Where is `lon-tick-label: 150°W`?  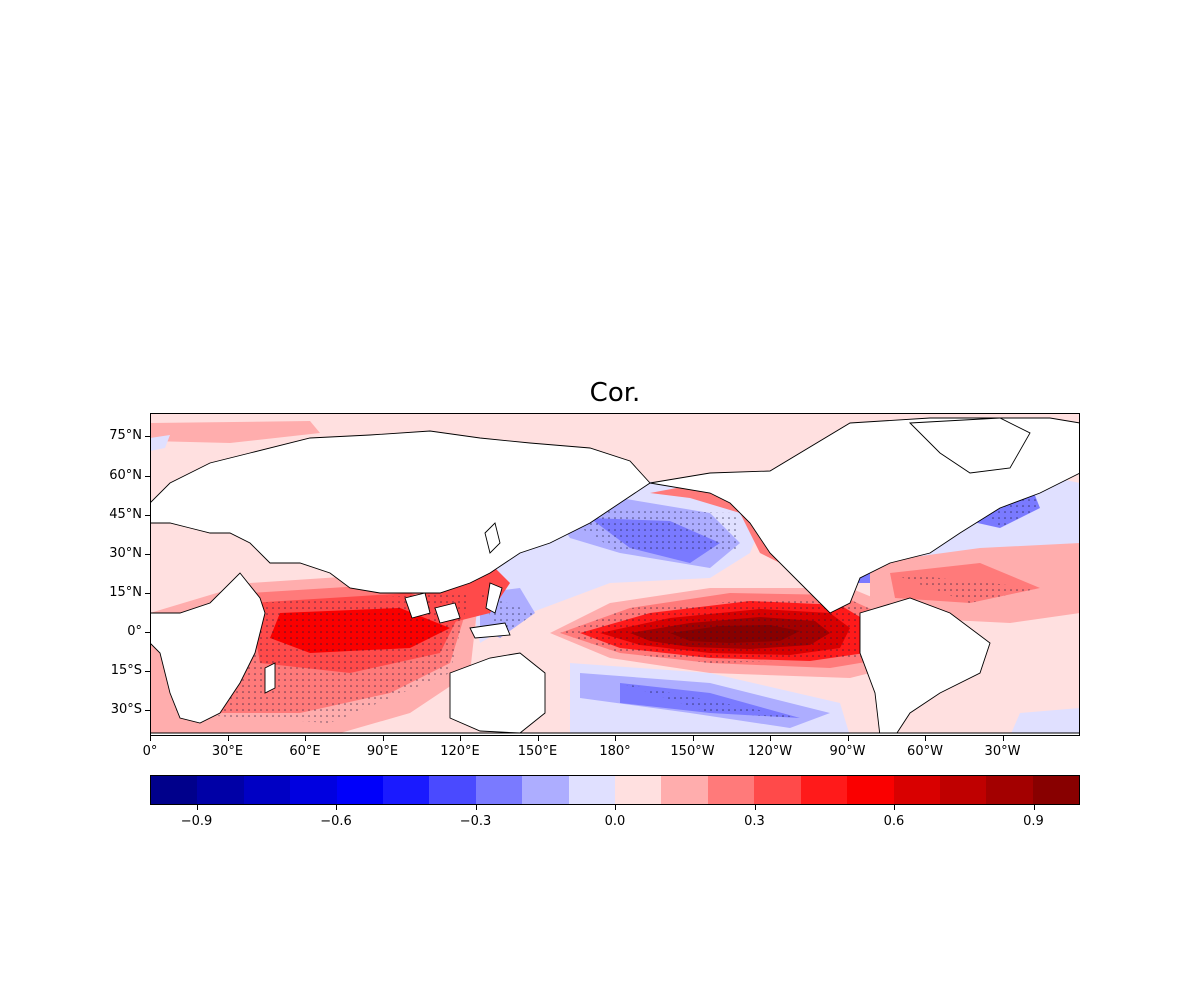 lon-tick-label: 150°W is located at coordinates (692, 751).